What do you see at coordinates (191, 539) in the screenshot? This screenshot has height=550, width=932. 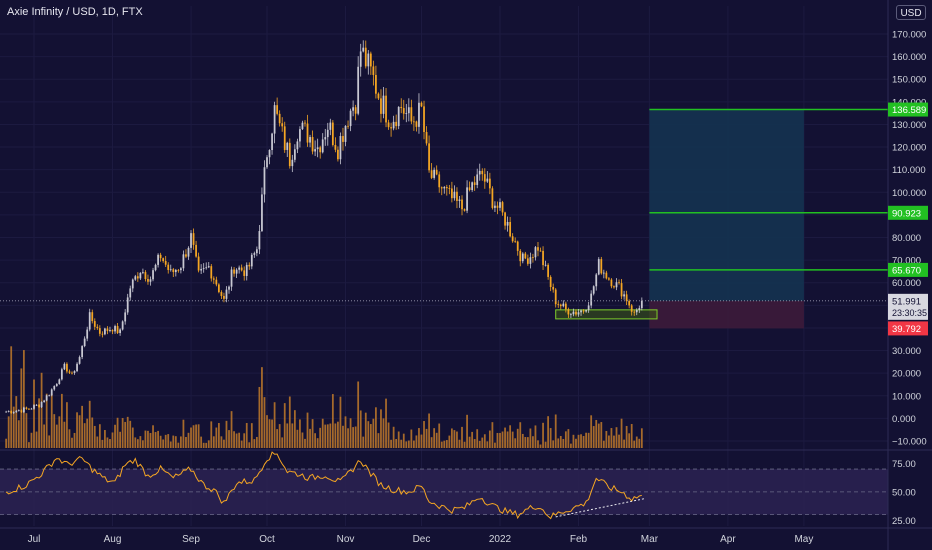 I see `time-tick-label: Sep` at bounding box center [191, 539].